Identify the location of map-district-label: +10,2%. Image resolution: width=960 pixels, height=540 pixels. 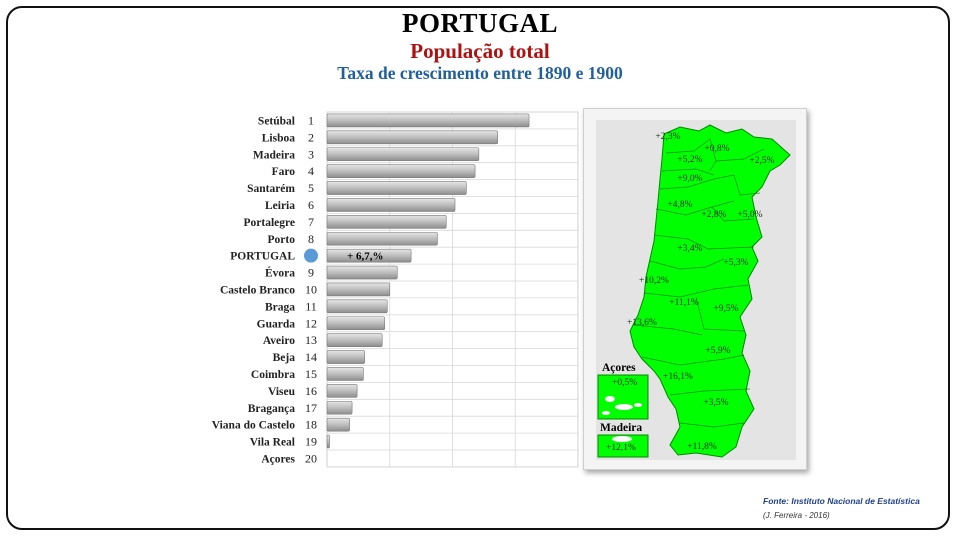
(654, 281).